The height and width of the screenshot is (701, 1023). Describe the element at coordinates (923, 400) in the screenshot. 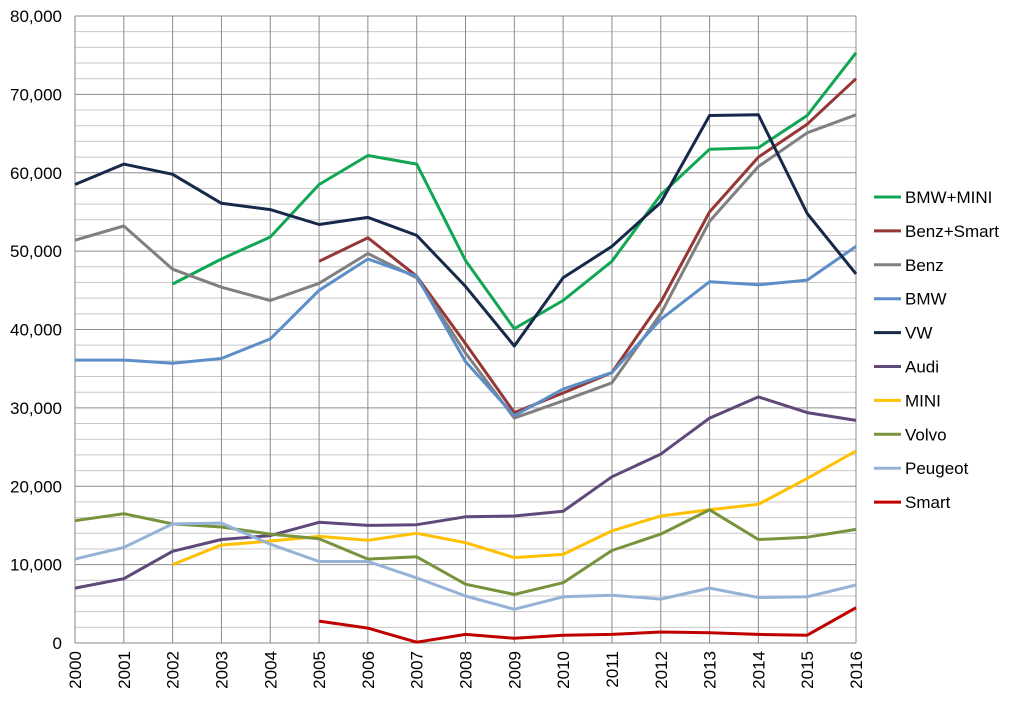

I see `legend-label-mini: MINI` at that location.